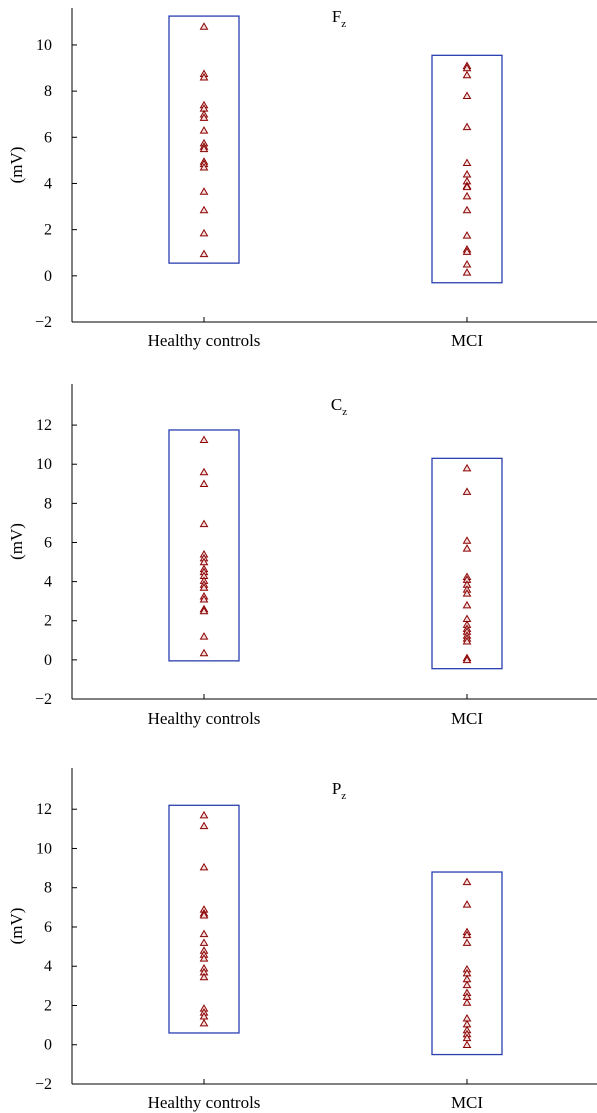 The width and height of the screenshot is (597, 1113). I want to click on panel-title-main: C, so click(336, 404).